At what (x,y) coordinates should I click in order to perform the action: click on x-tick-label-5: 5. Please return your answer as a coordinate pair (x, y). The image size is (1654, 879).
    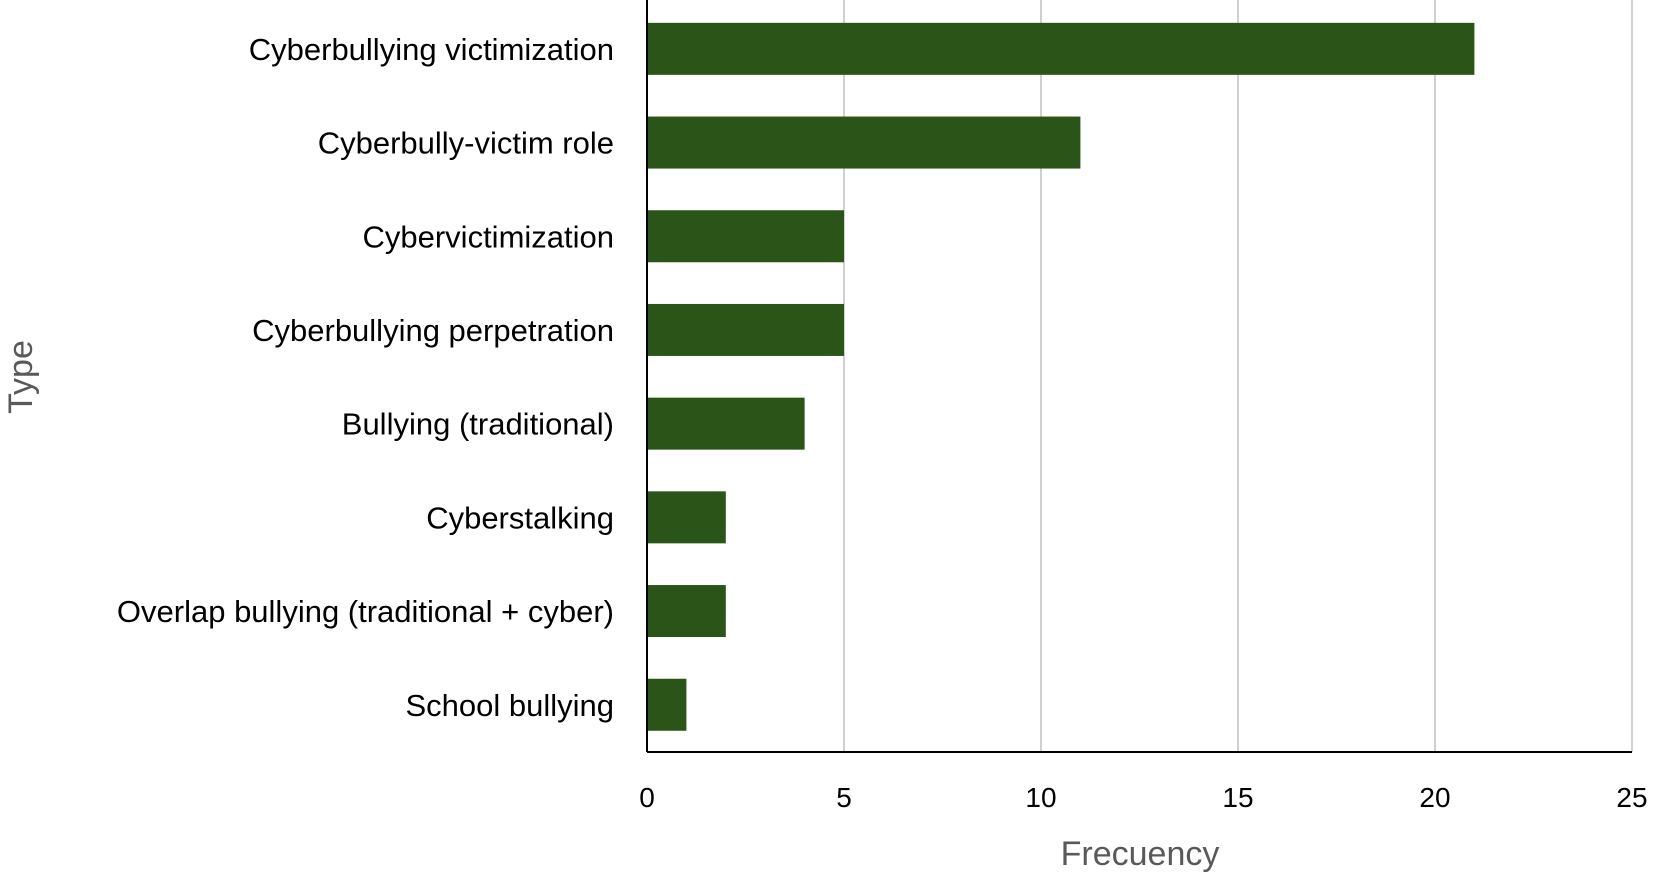
    Looking at the image, I should click on (844, 797).